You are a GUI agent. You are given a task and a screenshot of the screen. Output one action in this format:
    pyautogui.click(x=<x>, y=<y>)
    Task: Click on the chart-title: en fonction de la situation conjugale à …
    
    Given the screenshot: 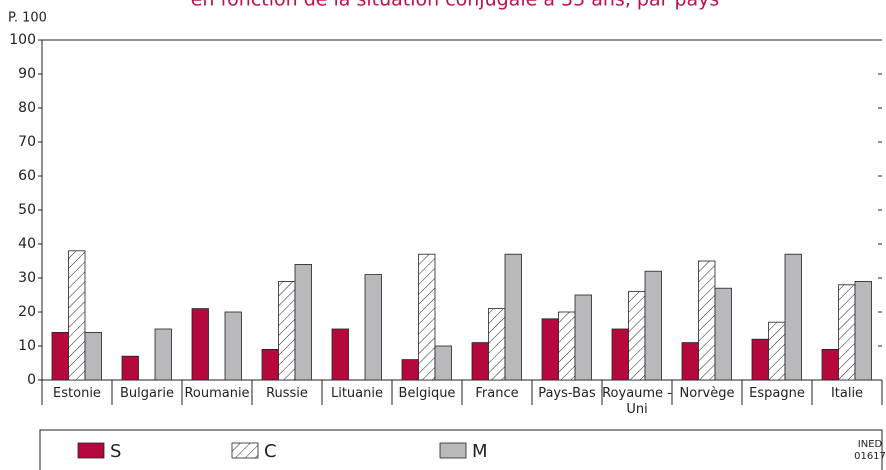 What is the action you would take?
    pyautogui.click(x=455, y=5)
    